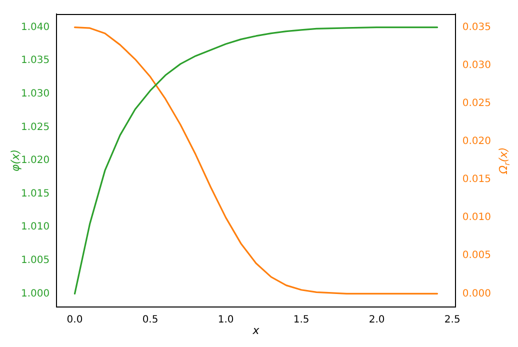 Image resolution: width=518 pixels, height=347 pixels. What do you see at coordinates (15, 160) in the screenshot?
I see `y-axis-title: φ(x)` at bounding box center [15, 160].